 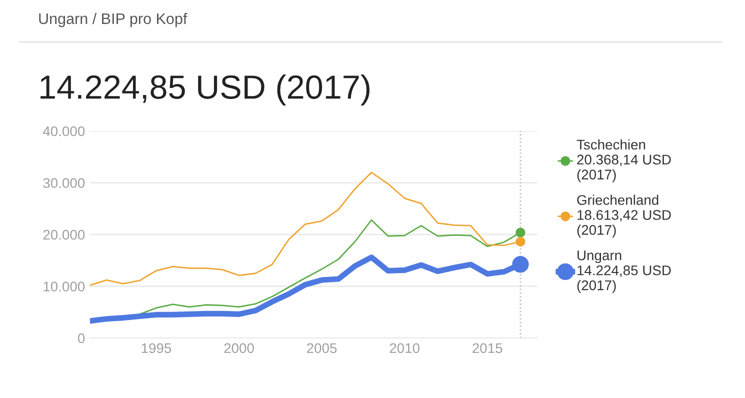 What do you see at coordinates (322, 348) in the screenshot?
I see `x-tick-label: 2005` at bounding box center [322, 348].